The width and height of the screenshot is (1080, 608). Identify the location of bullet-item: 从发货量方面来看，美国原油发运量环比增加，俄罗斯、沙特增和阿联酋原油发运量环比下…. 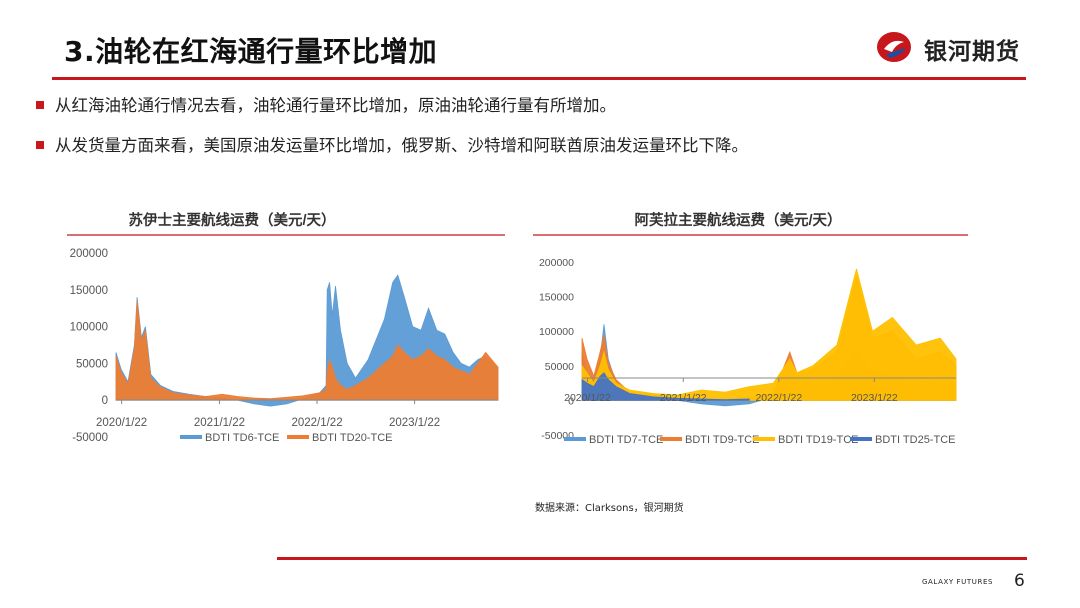
(392, 144).